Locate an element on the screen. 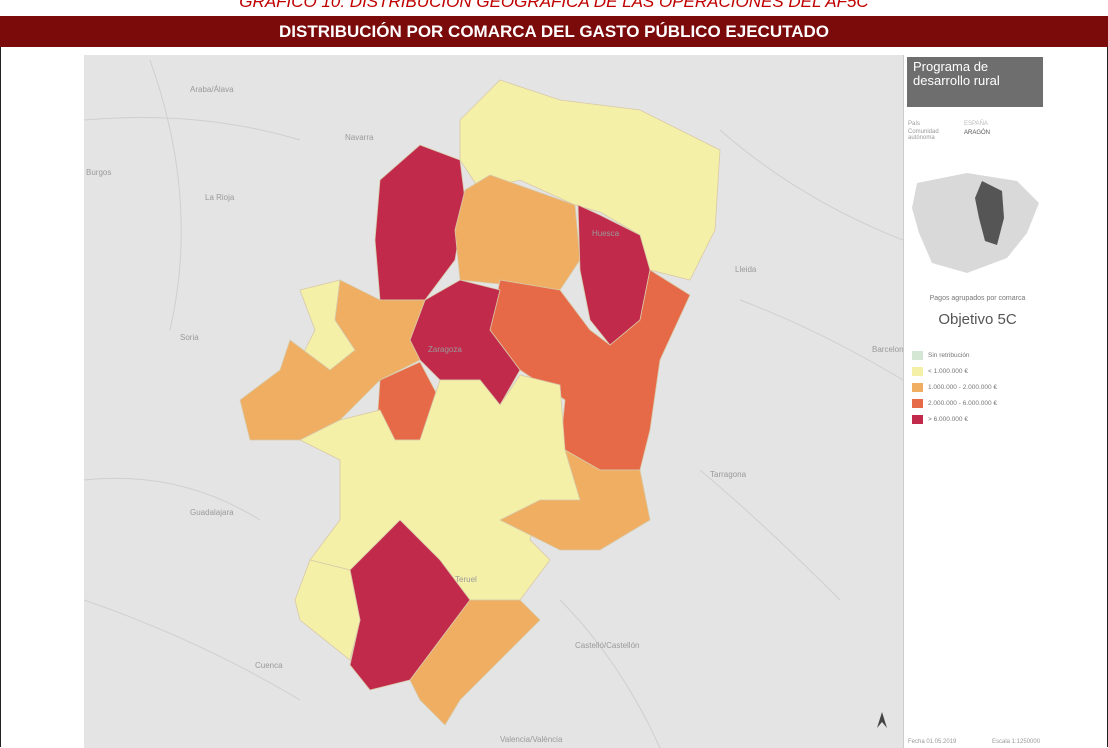 Image resolution: width=1108 pixels, height=748 pixels. spain is located at coordinates (975, 223).